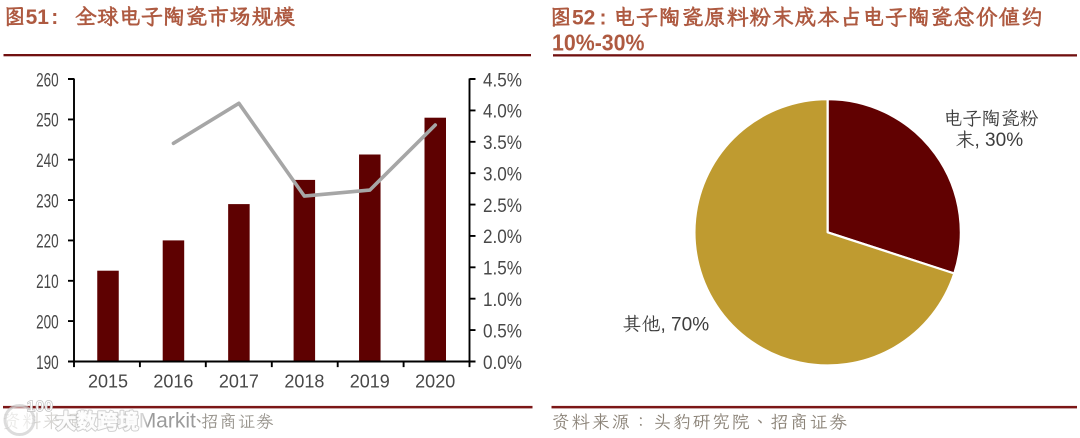 Image resolution: width=1080 pixels, height=438 pixels. What do you see at coordinates (47, 161) in the screenshot?
I see `svg-text: 240` at bounding box center [47, 161].